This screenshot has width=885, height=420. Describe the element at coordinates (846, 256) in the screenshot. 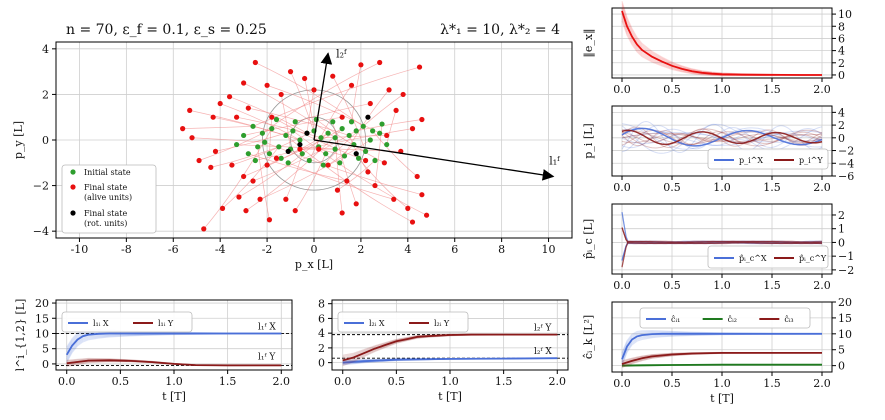

I see `y-tick-label: −1` at that location.